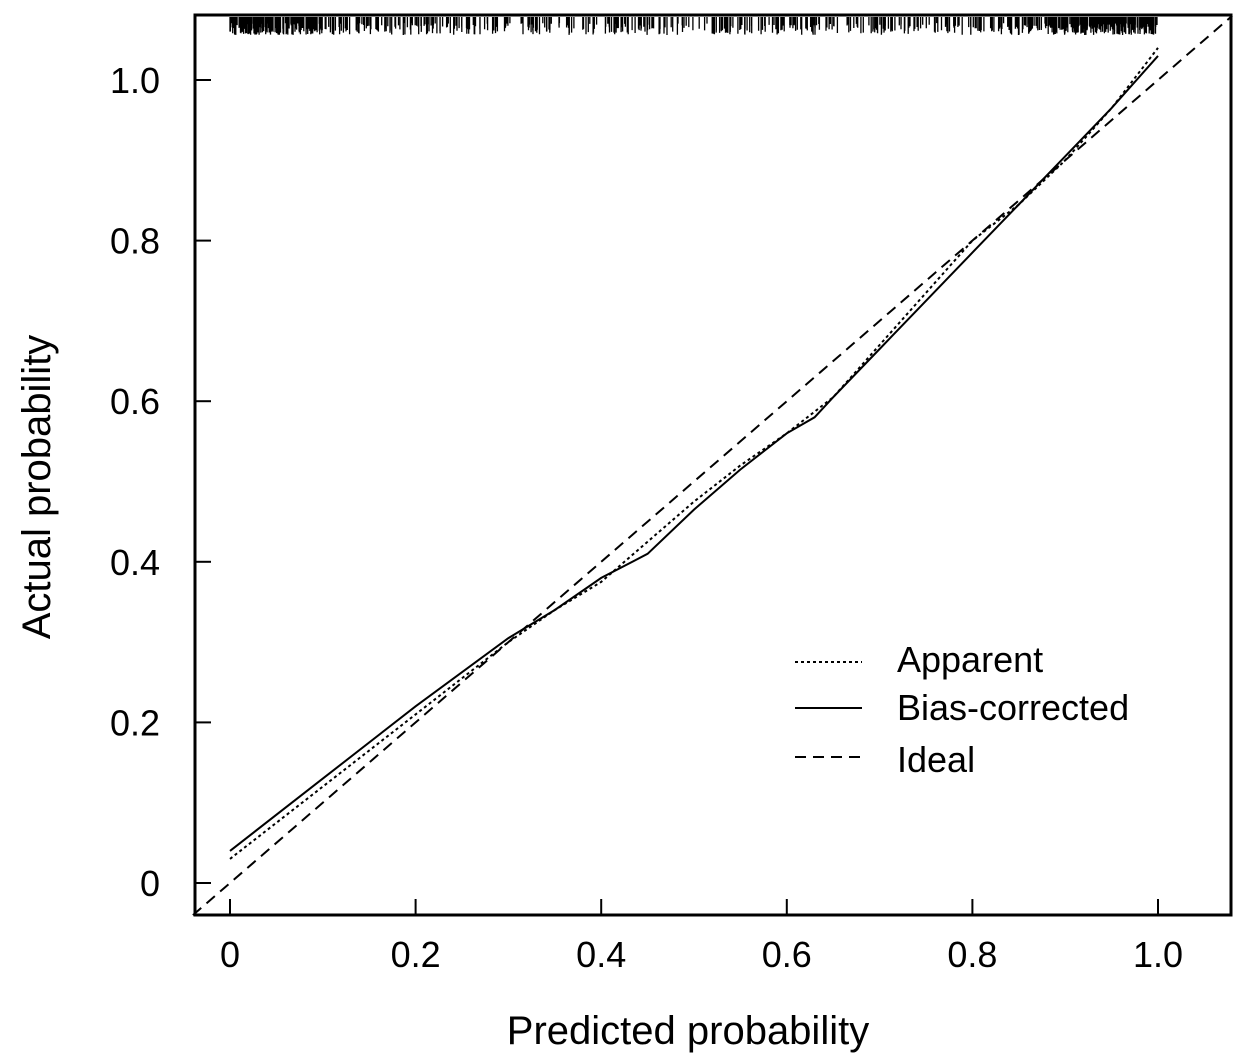  Describe the element at coordinates (37, 487) in the screenshot. I see `y-axis-label: Actual probability` at that location.